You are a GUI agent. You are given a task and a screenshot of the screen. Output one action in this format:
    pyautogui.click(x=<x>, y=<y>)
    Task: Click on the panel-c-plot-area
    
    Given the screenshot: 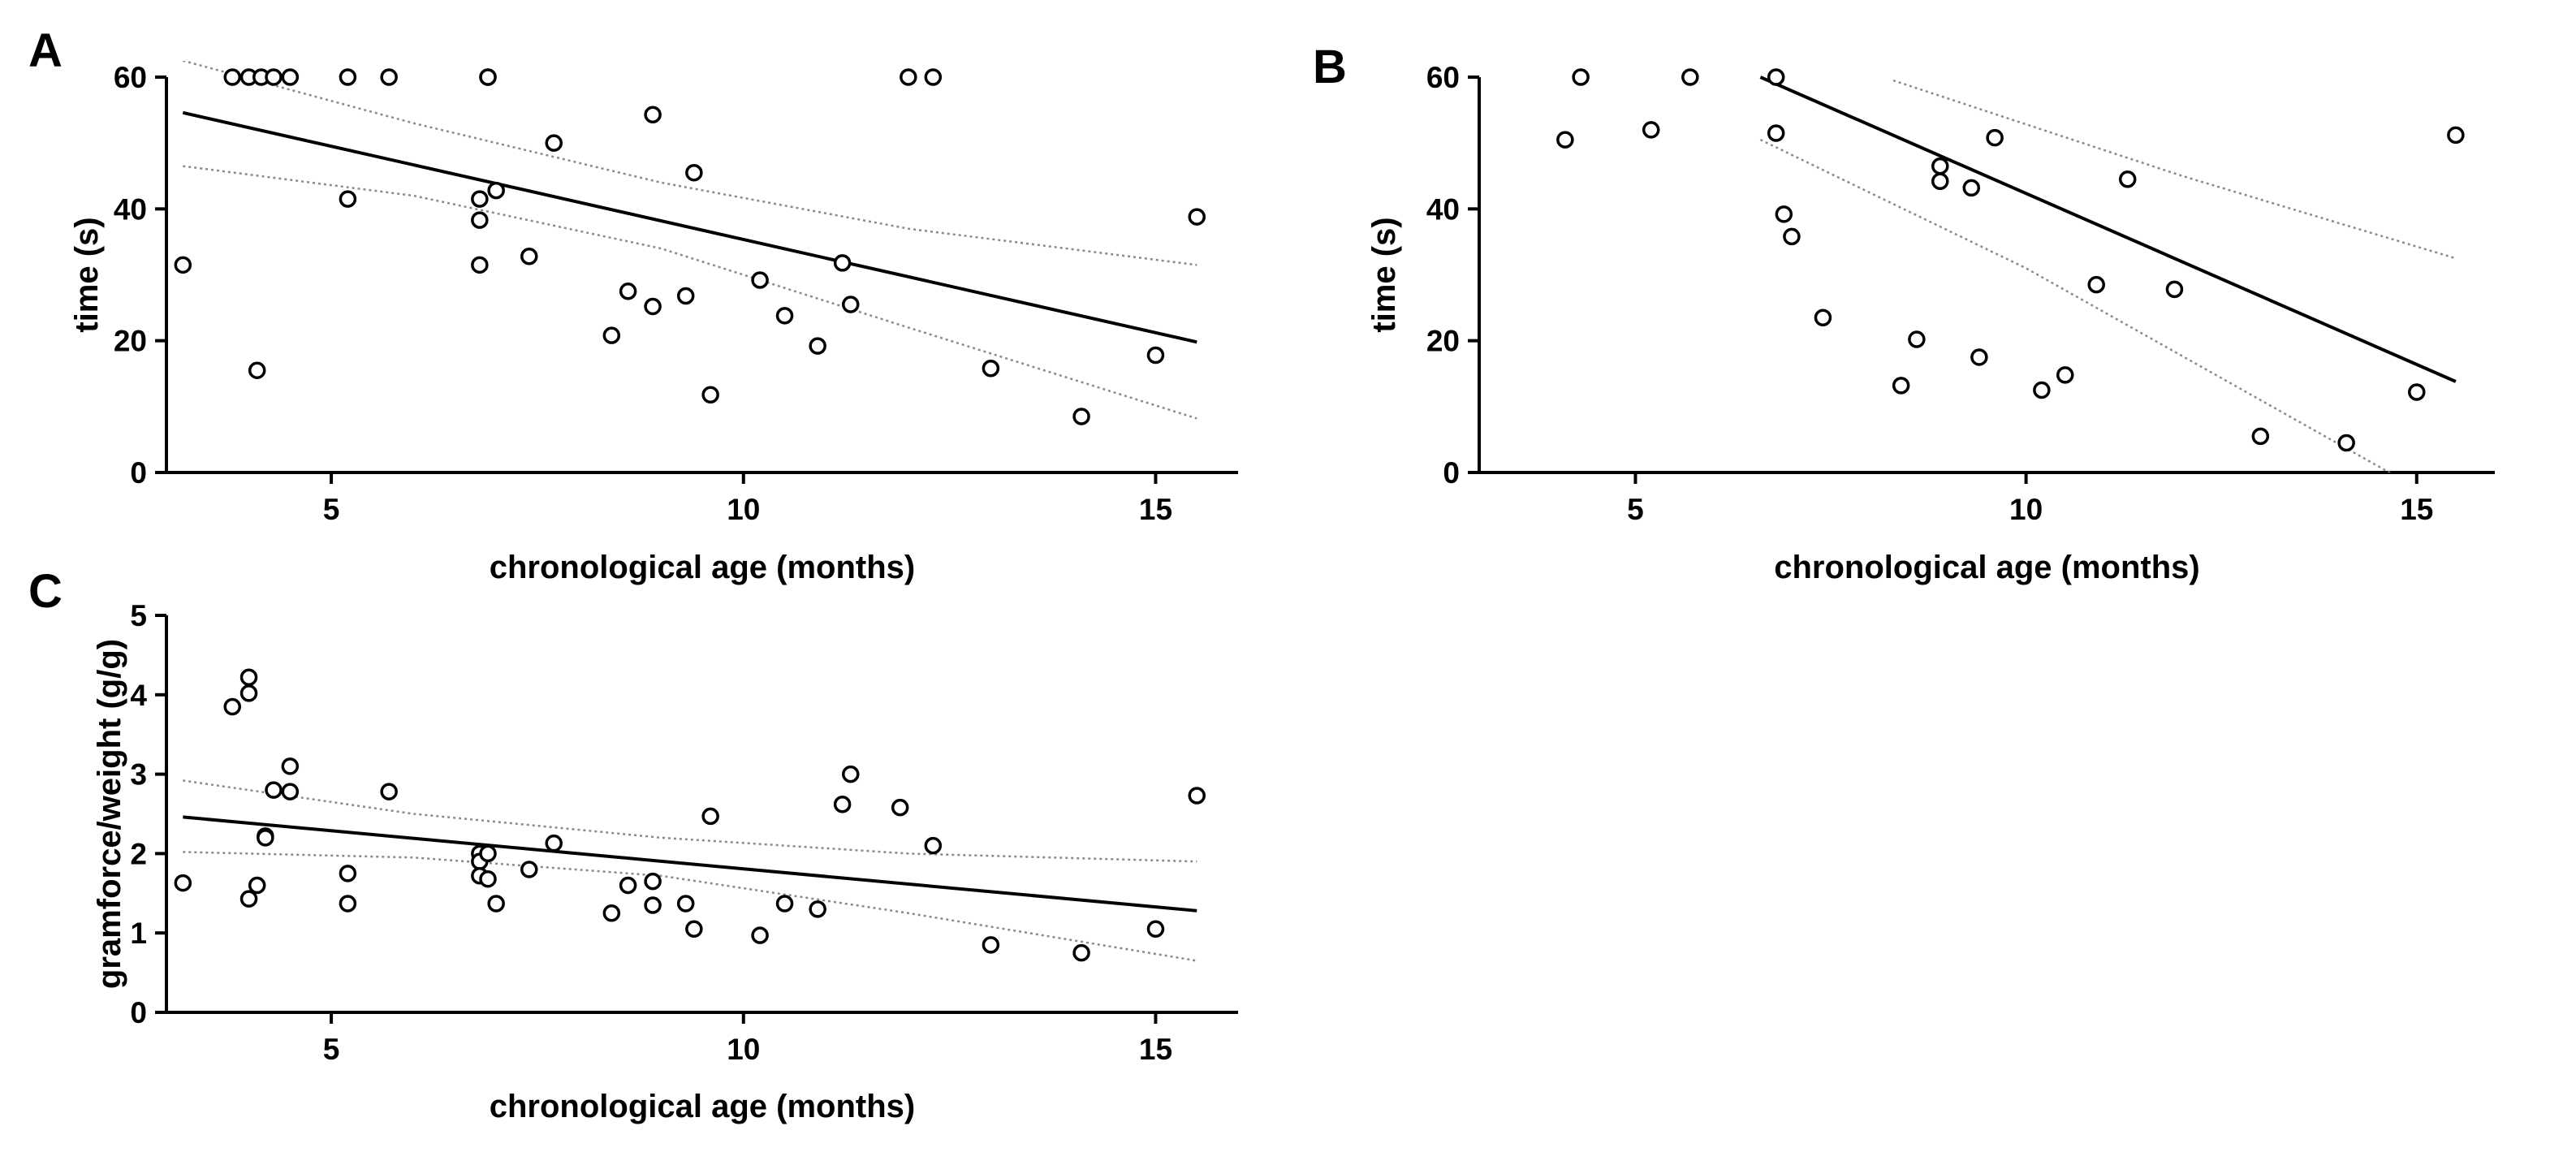 What is the action you would take?
    pyautogui.click(x=690, y=815)
    